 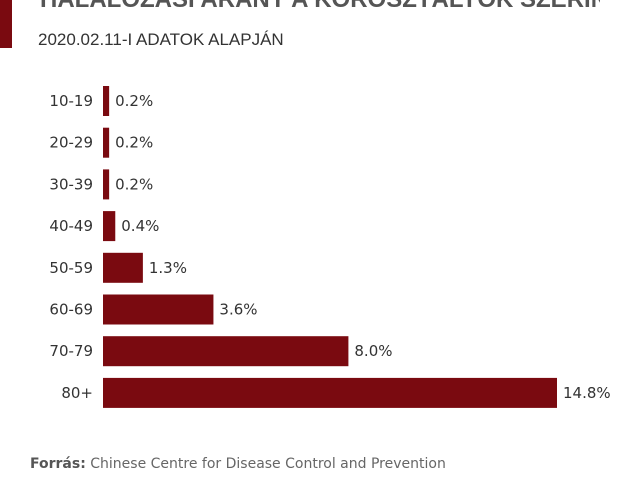 I want to click on category-label-10-19: 10-19, so click(x=71, y=101).